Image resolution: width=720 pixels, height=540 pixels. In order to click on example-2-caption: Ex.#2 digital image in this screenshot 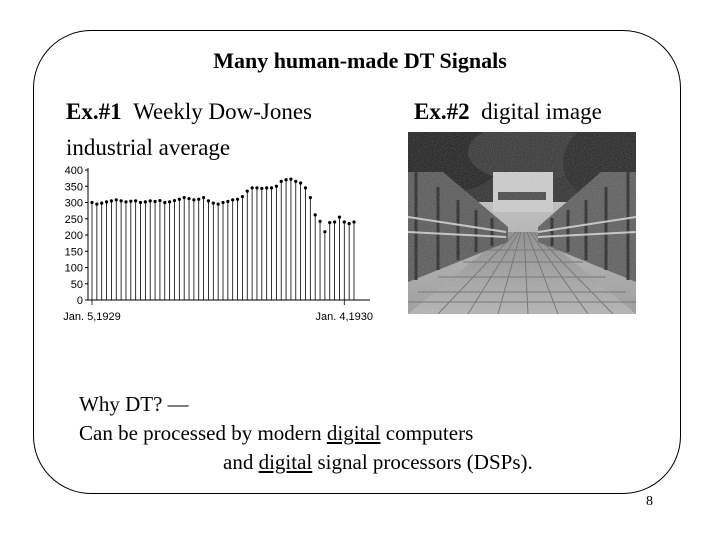, I will do `click(508, 112)`.